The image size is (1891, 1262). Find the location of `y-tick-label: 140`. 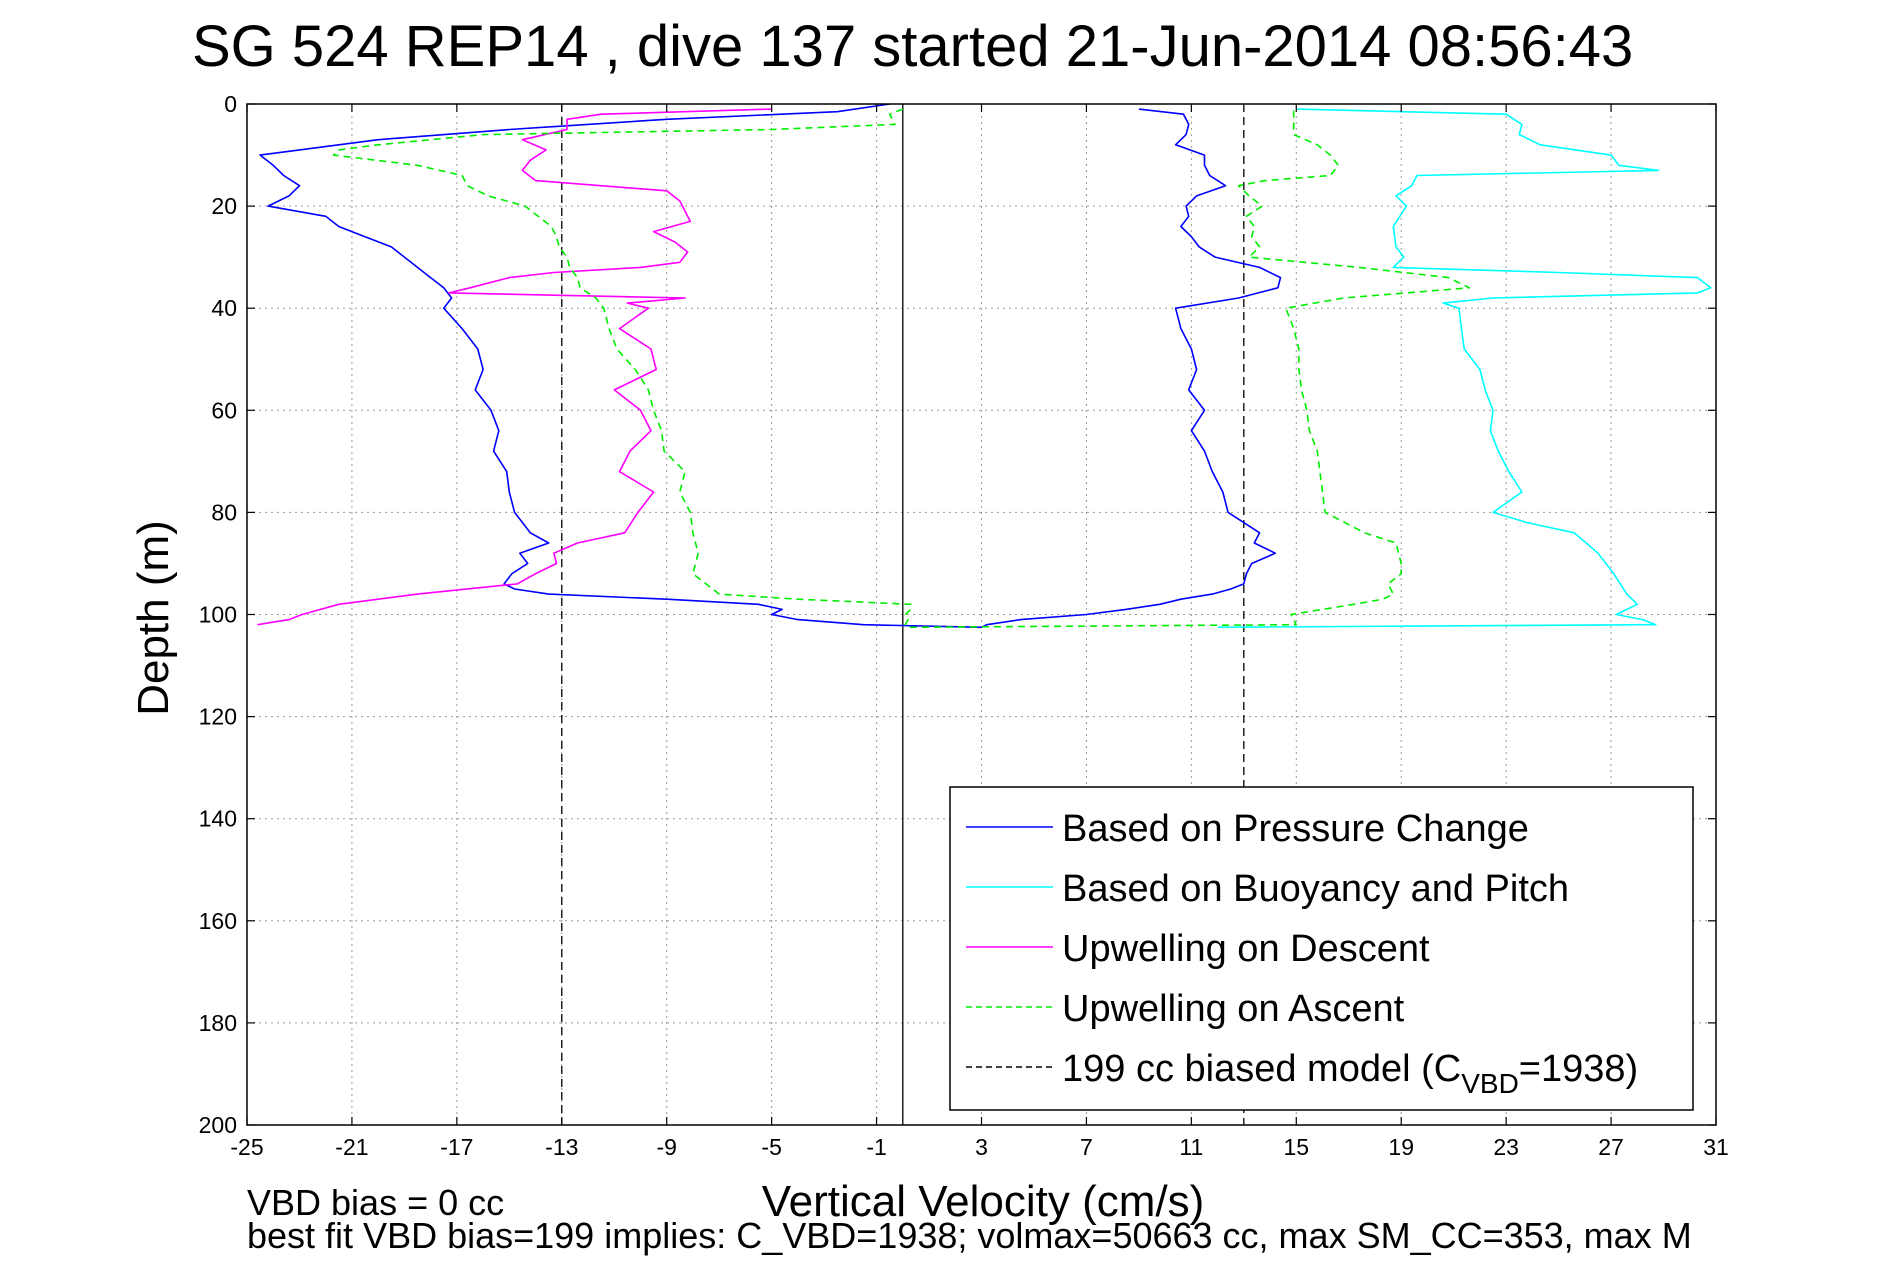

y-tick-label: 140 is located at coordinates (218, 819).